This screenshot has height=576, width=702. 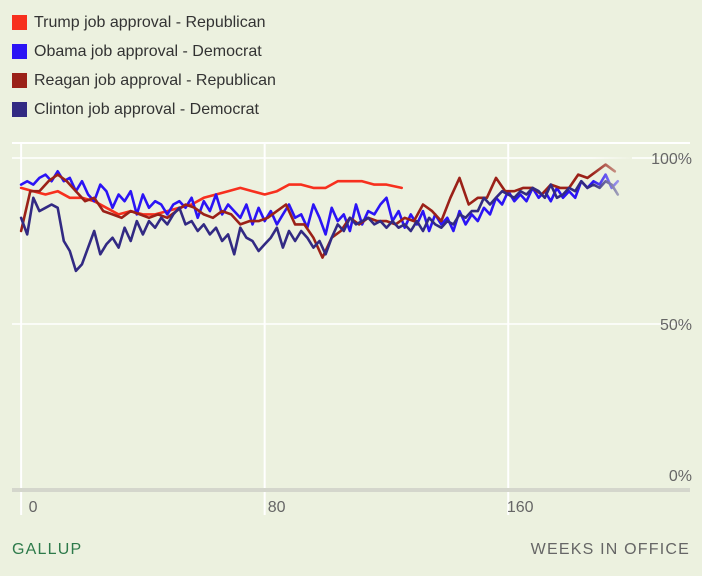 I want to click on x-axis-title: WEEKS IN OFFICE, so click(x=610, y=549).